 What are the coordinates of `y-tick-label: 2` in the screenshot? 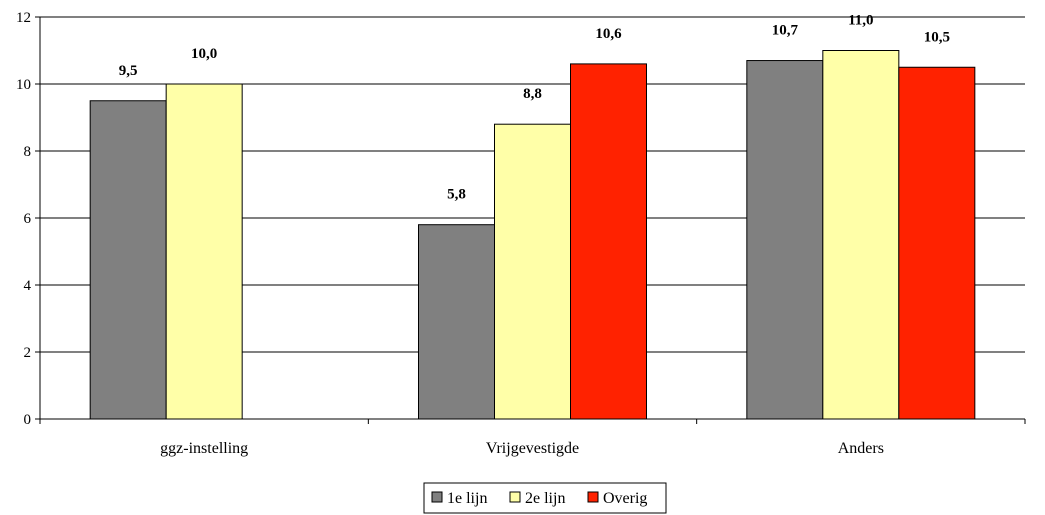 It's located at (28, 353).